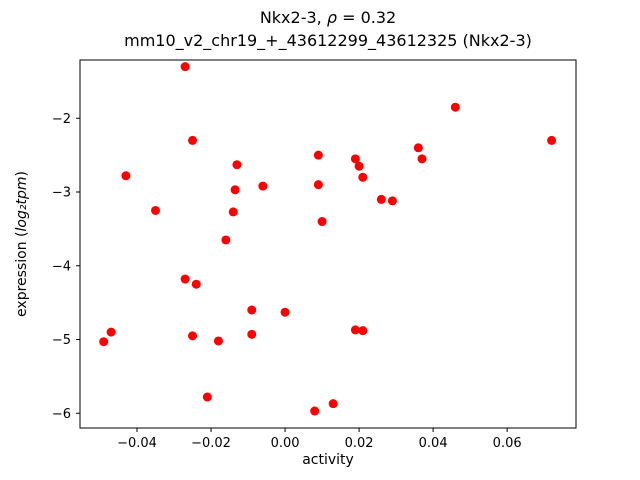 The image size is (640, 480). I want to click on y-tick-label: −6, so click(61, 414).